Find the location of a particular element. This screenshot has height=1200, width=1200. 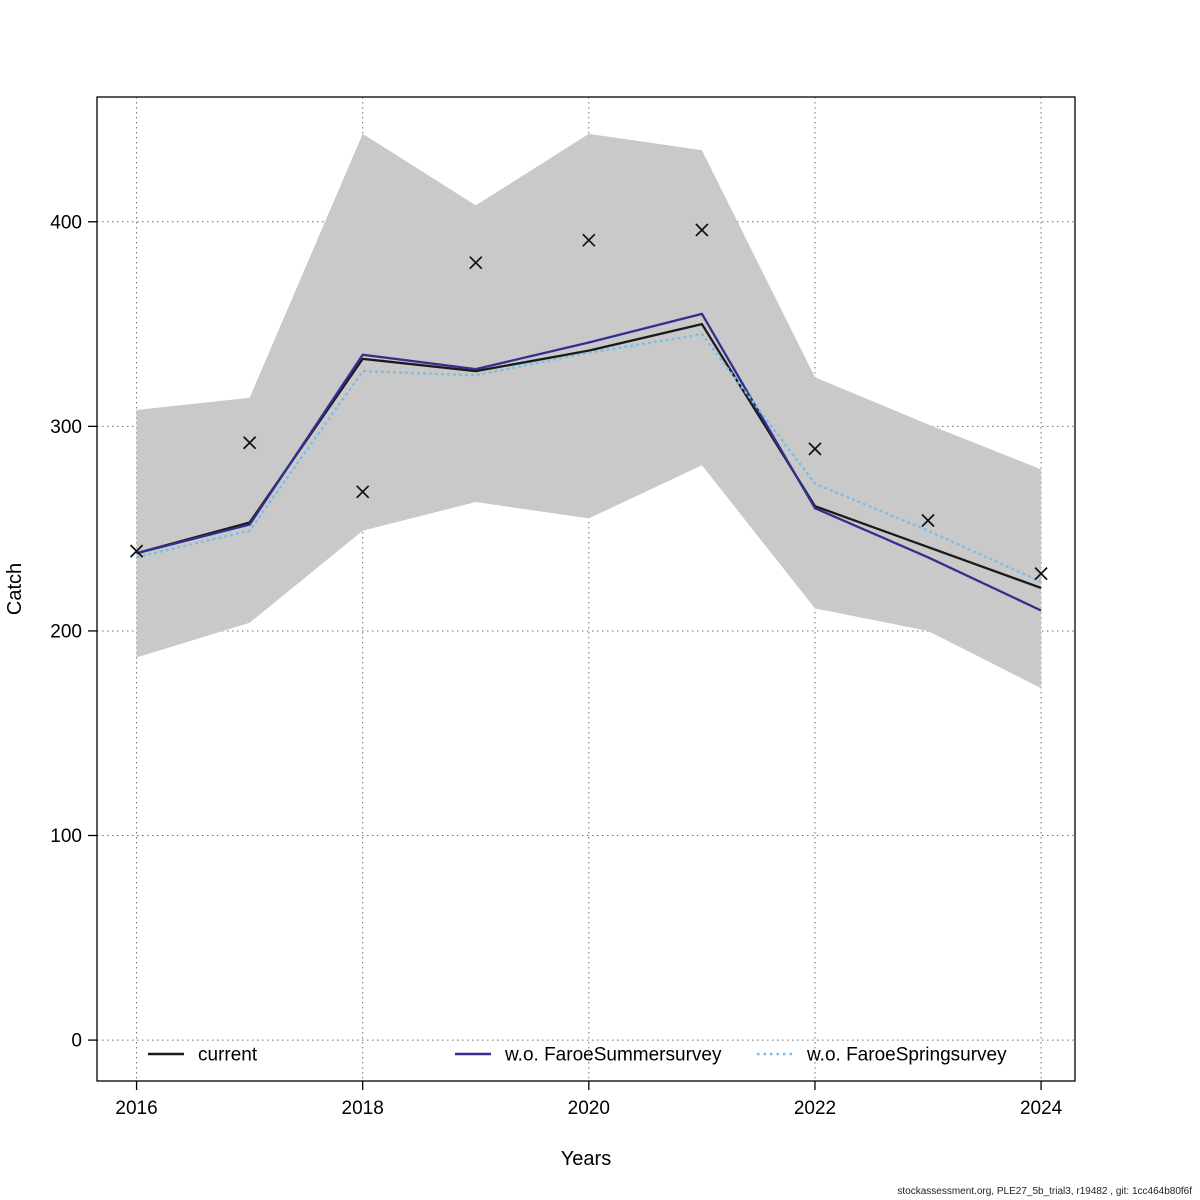

obs-marker-2016 is located at coordinates (136, 551).